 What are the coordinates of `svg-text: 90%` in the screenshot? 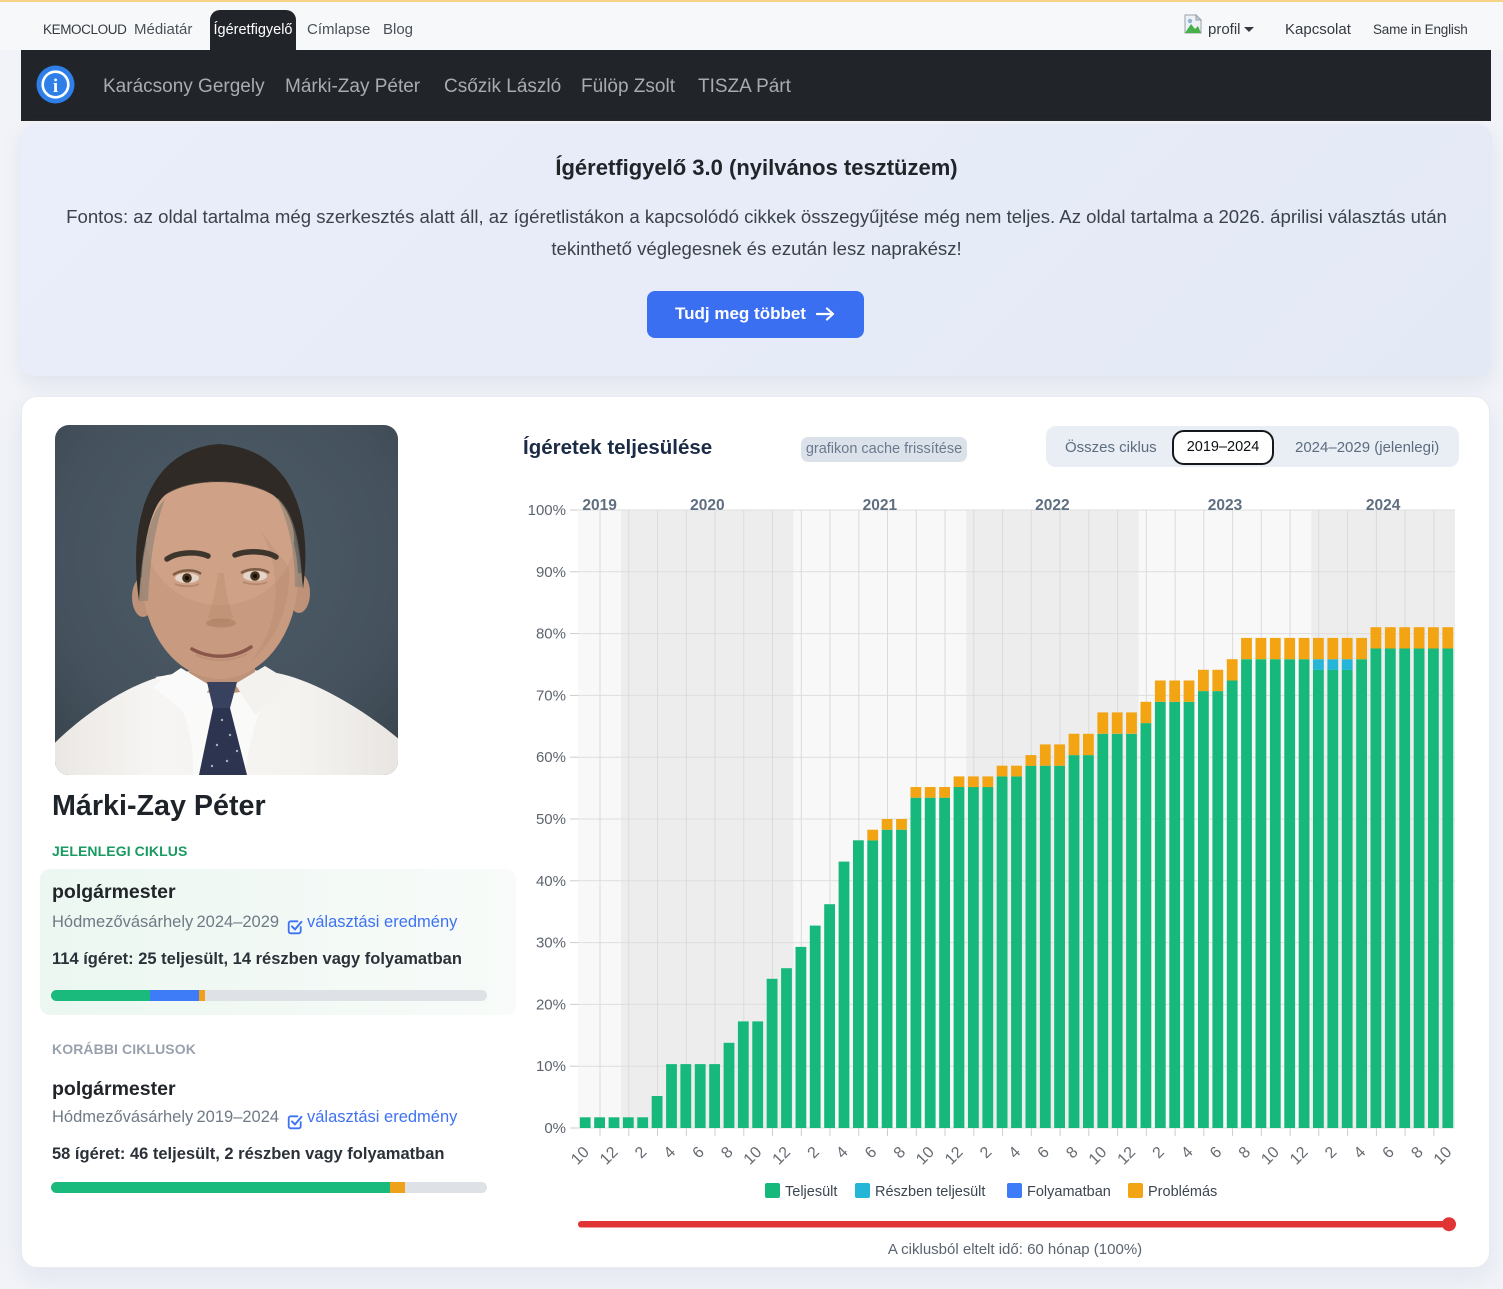 It's located at (551, 572).